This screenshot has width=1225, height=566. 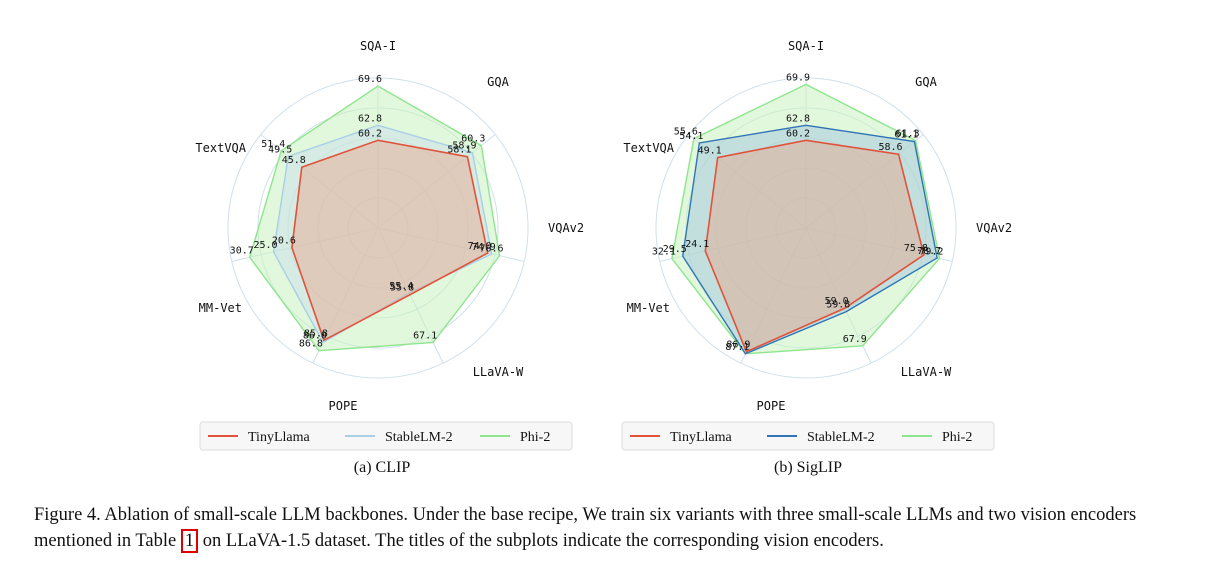 What do you see at coordinates (710, 151) in the screenshot?
I see `value-label-tinyllama-textvqa: 49.1` at bounding box center [710, 151].